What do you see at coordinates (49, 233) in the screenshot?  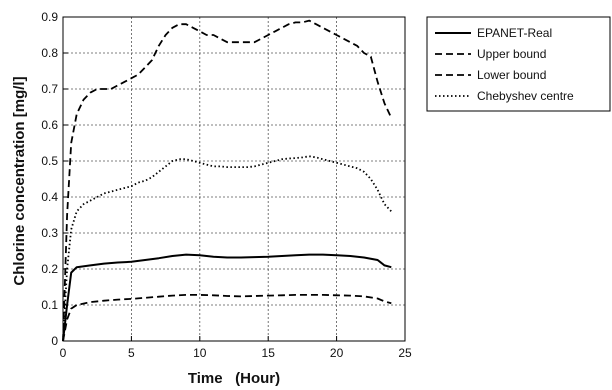 I see `y-tick-label: 0.3` at bounding box center [49, 233].